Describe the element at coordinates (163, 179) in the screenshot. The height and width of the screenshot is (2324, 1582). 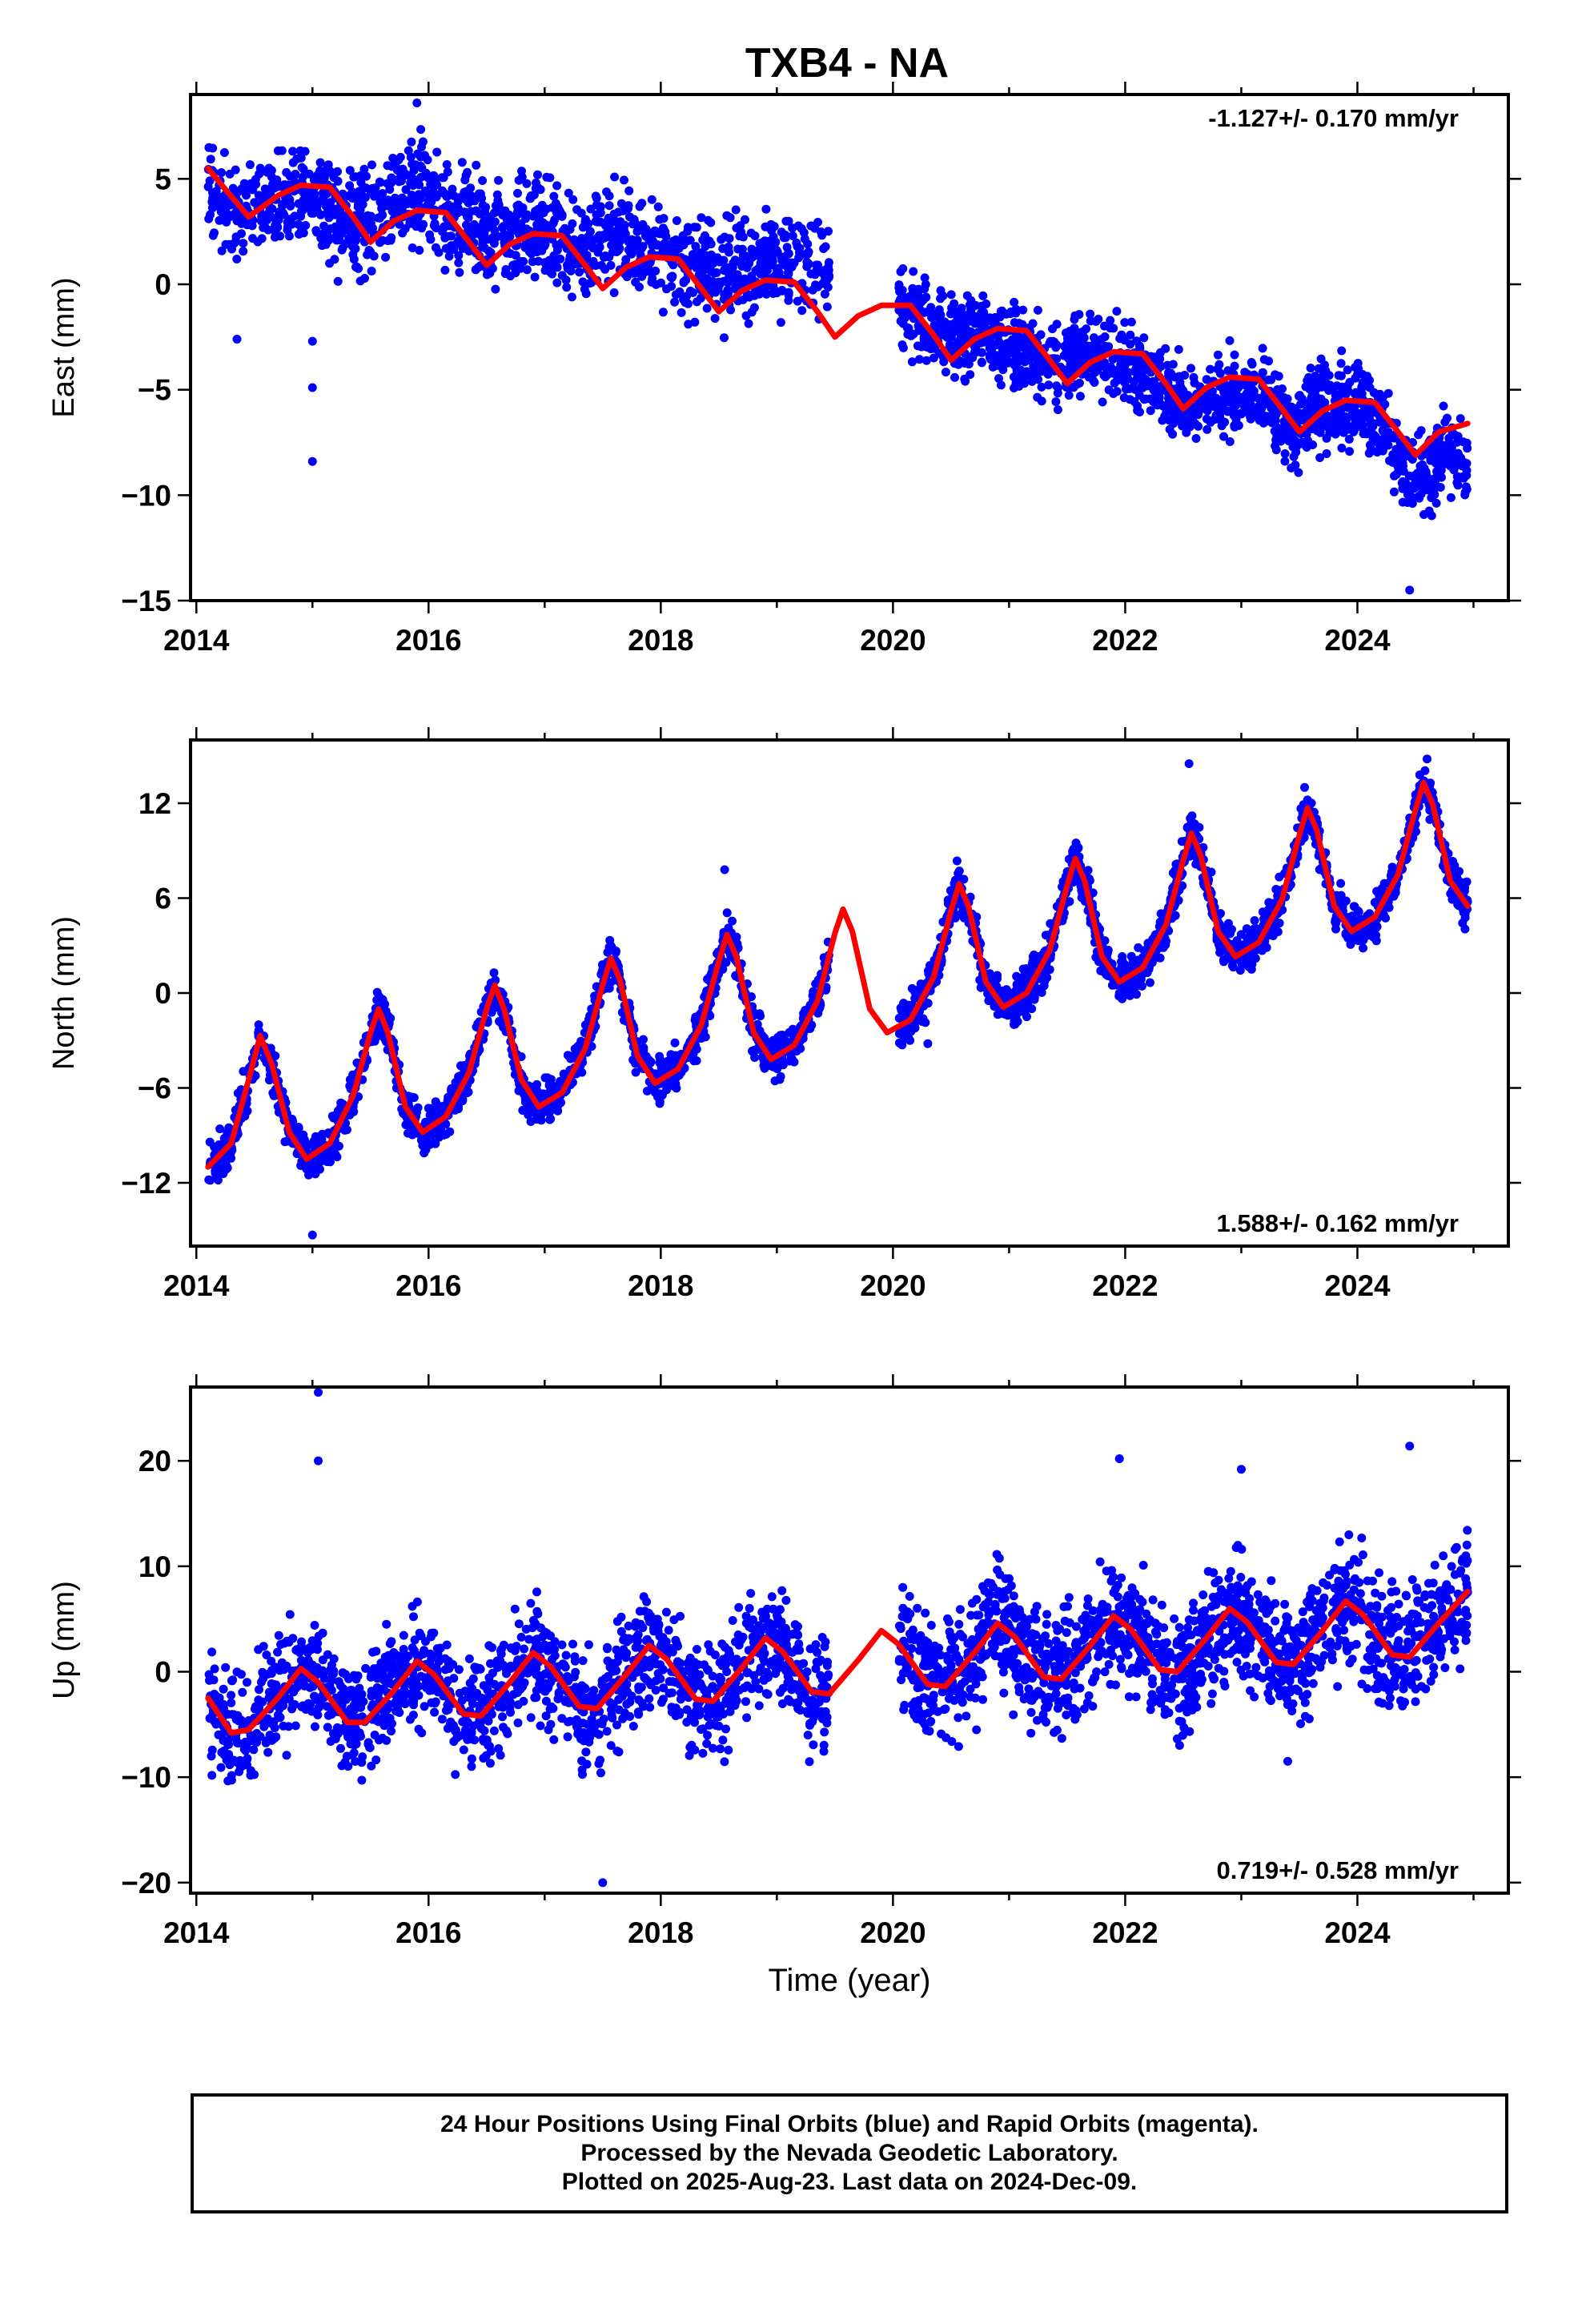
I see `y-tick-label: 5` at that location.